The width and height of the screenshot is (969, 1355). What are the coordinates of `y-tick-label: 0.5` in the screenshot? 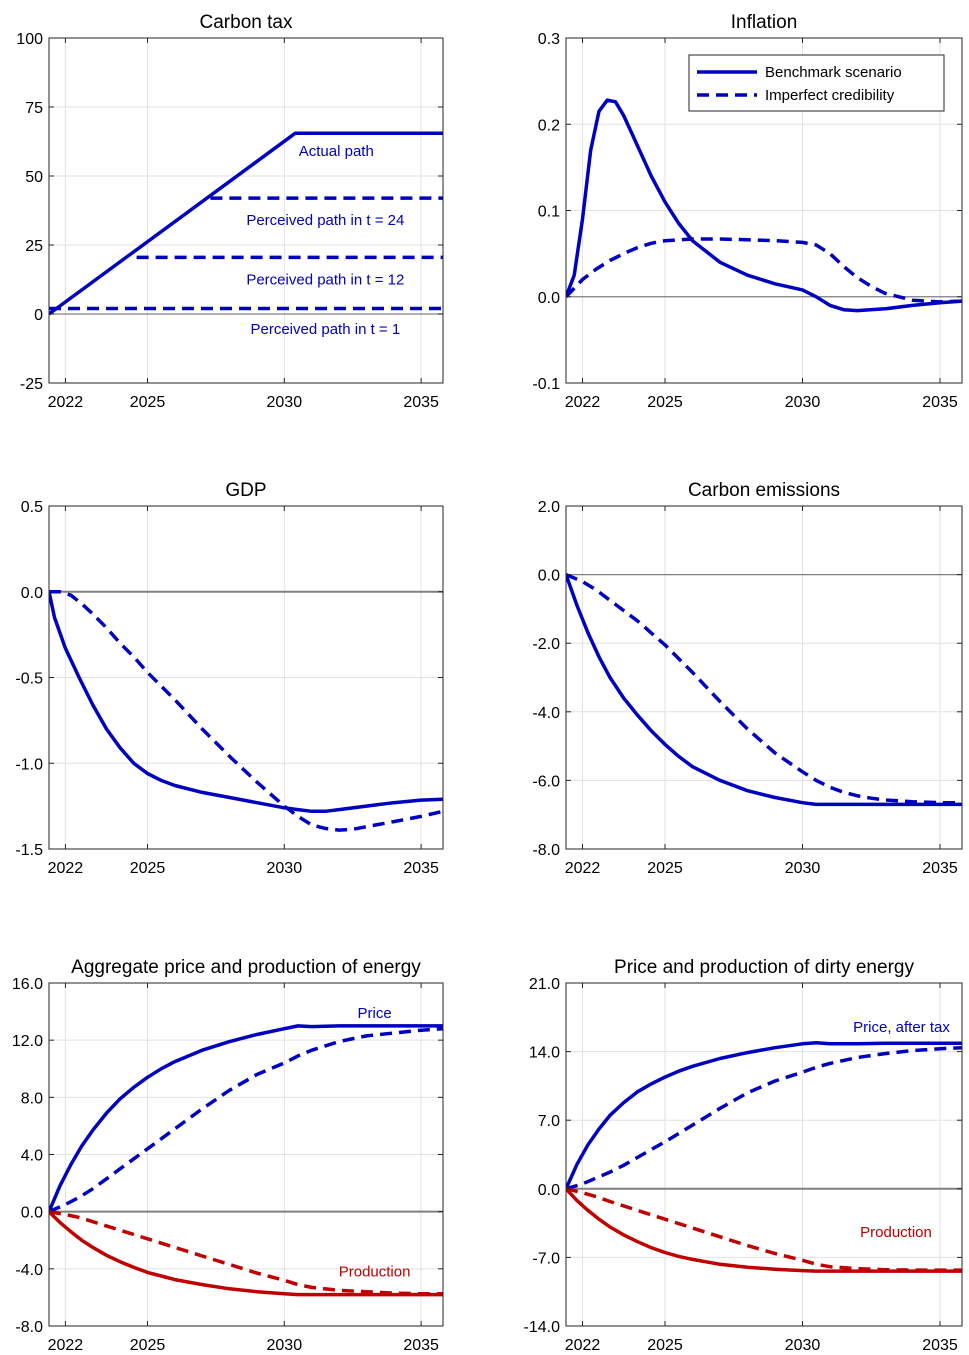 It's located at (32, 507).